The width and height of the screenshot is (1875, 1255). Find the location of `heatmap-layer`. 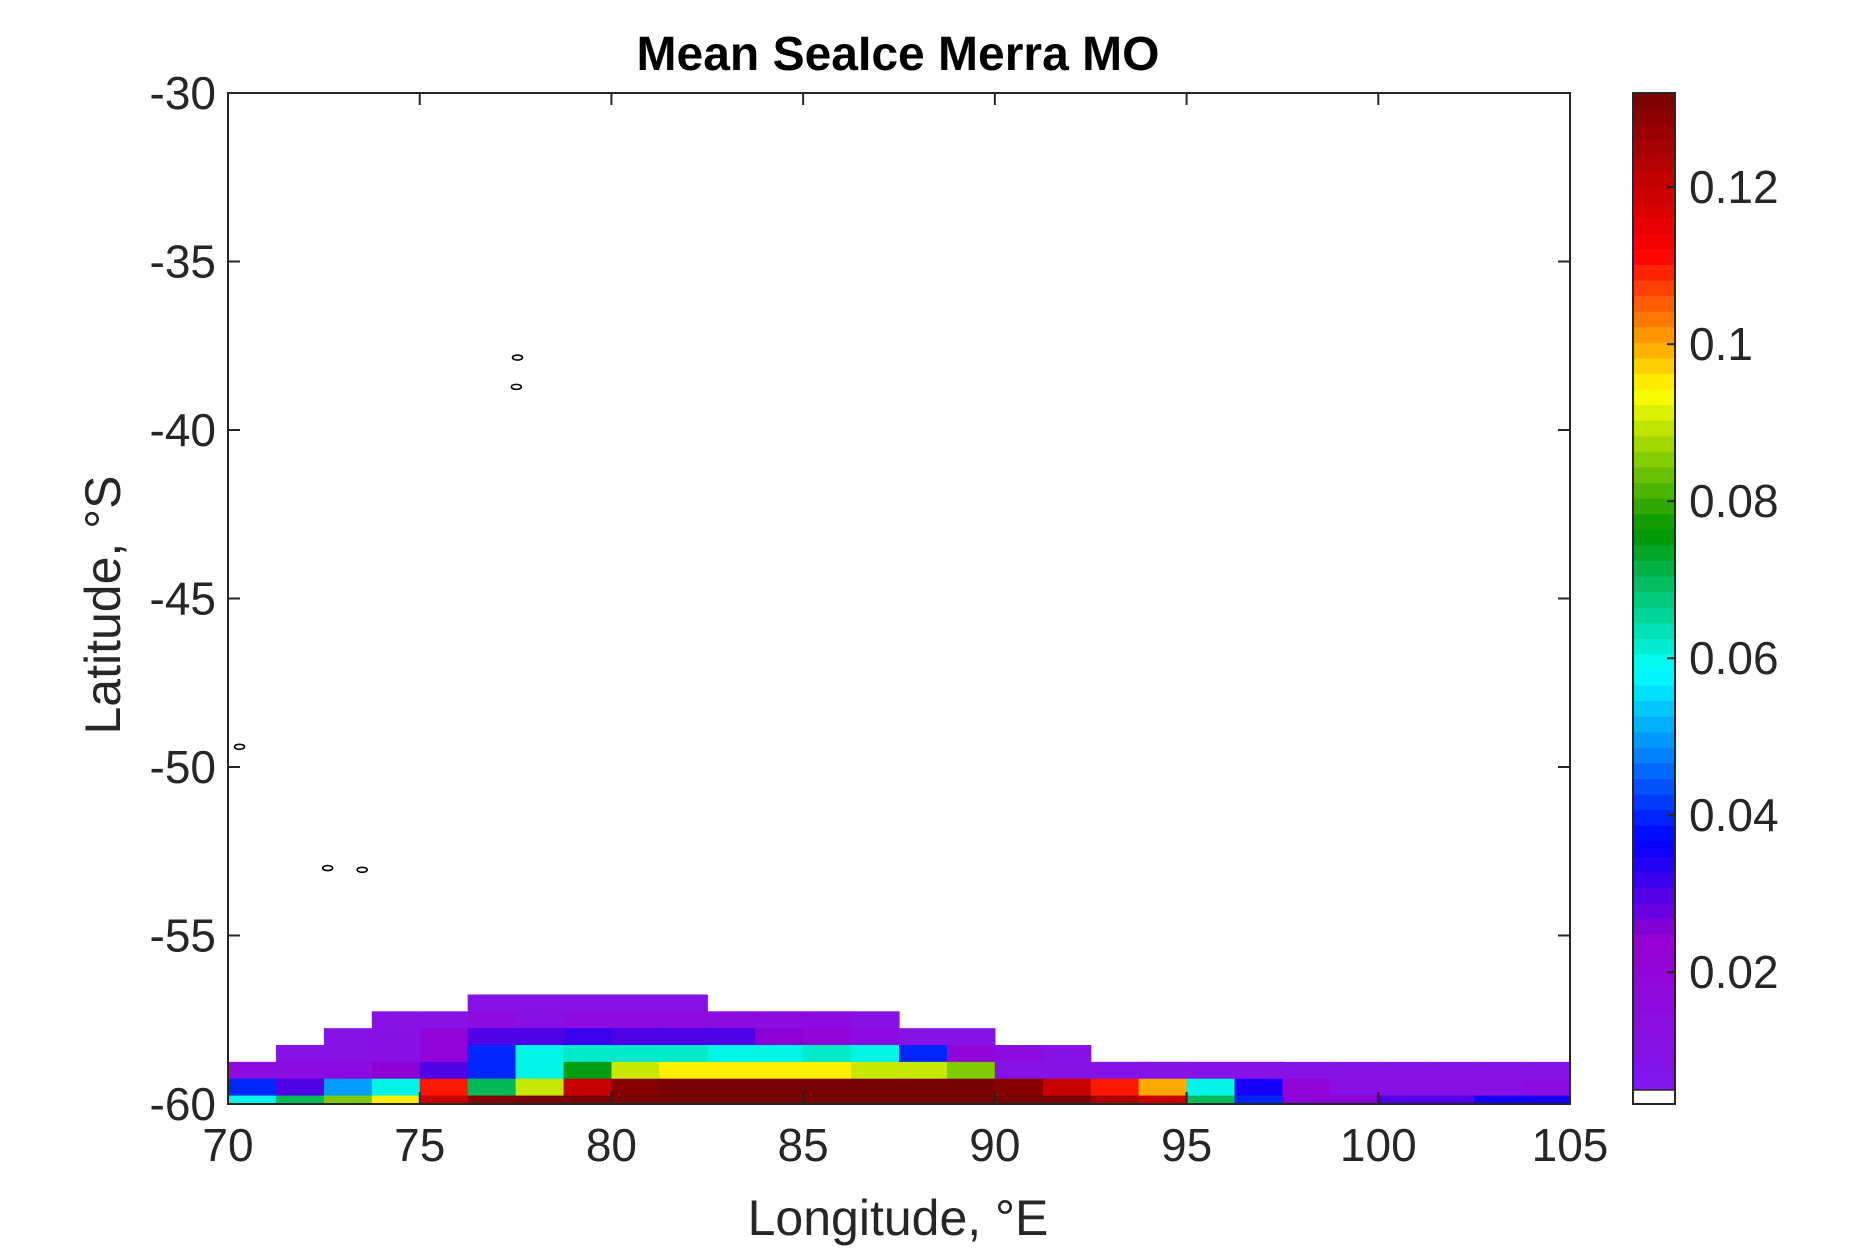

heatmap-layer is located at coordinates (1043, 1061).